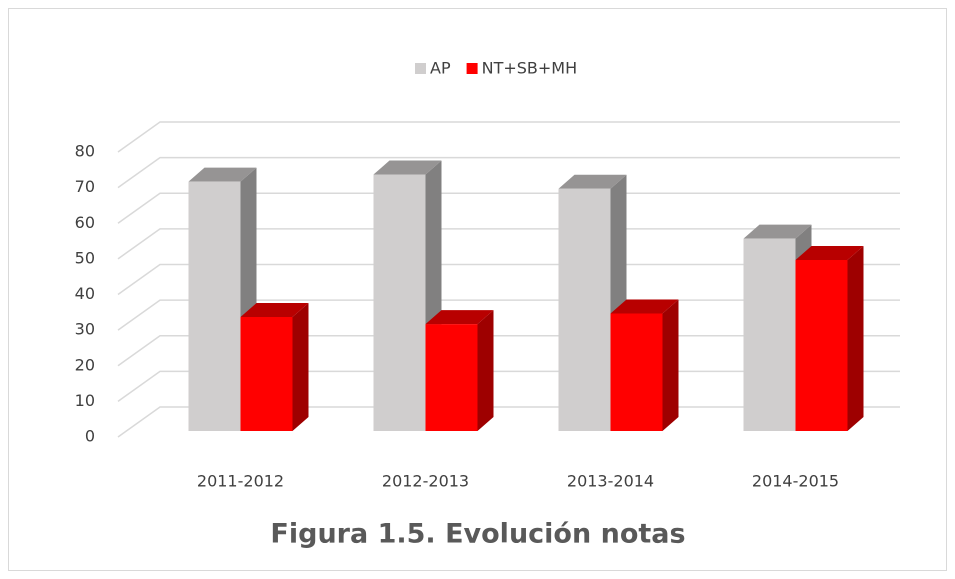 Image resolution: width=955 pixels, height=579 pixels. Describe the element at coordinates (85, 151) in the screenshot. I see `y-tick-label: 80` at that location.